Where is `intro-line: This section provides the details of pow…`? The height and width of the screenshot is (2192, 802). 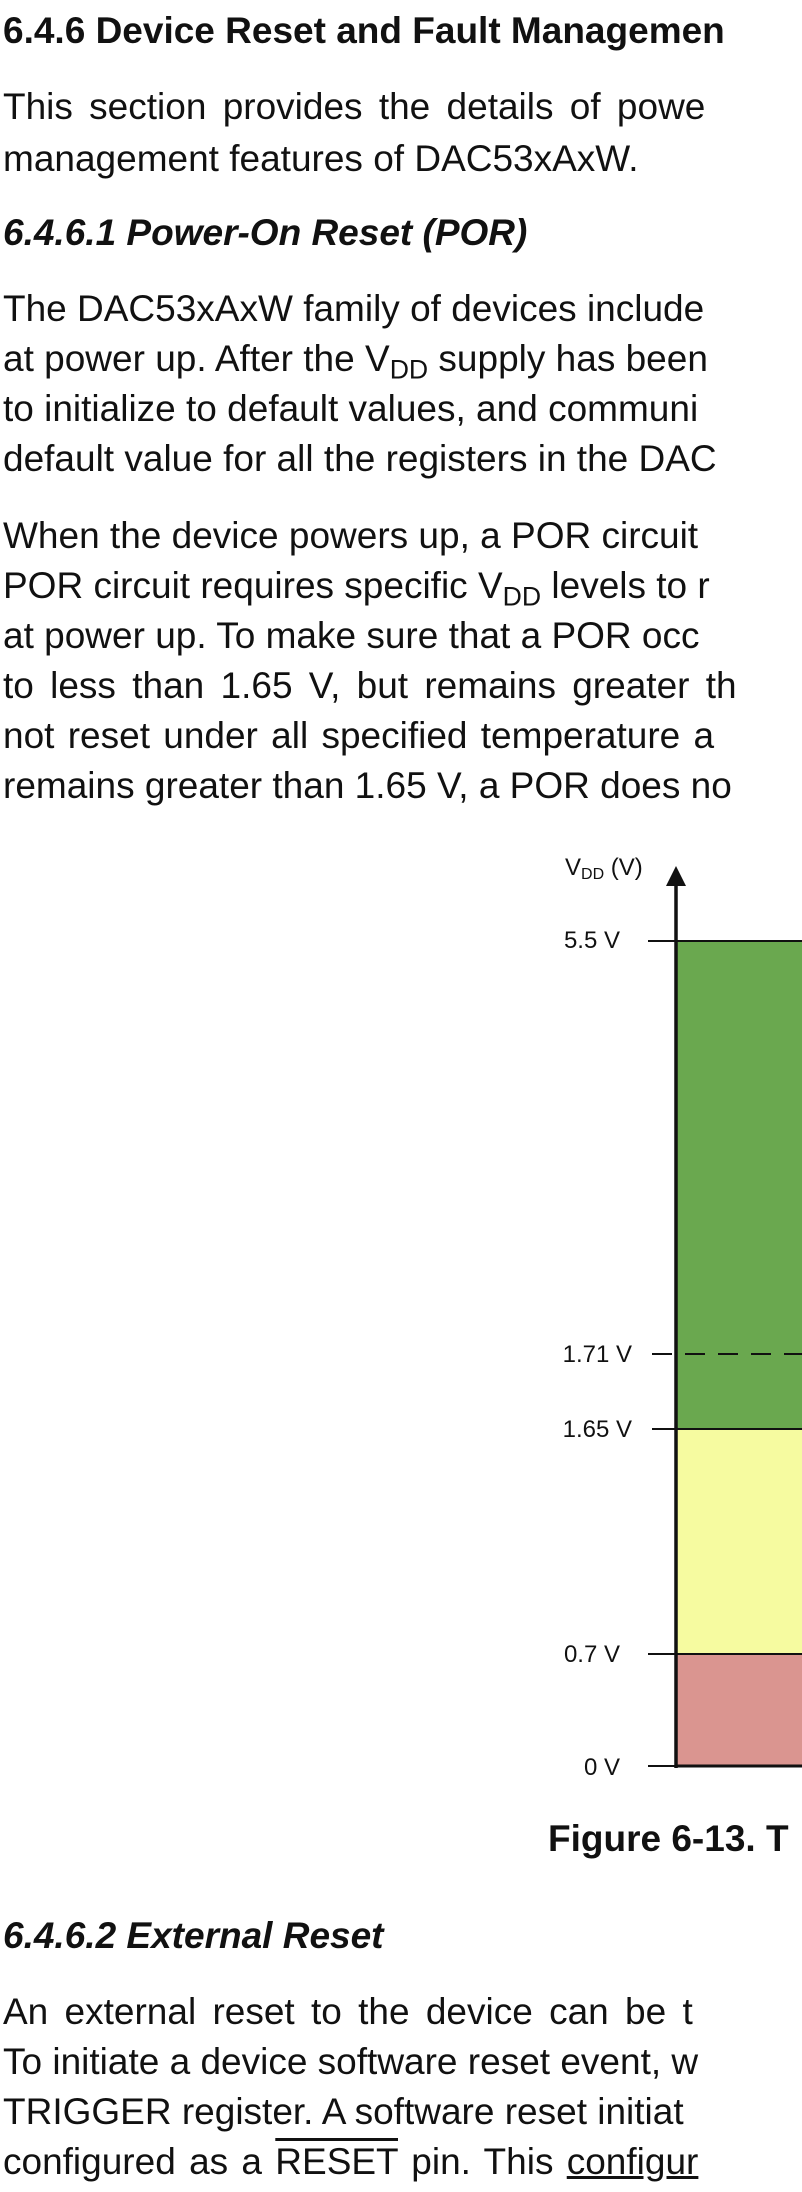
intro-line: This section provides the details of pow… is located at coordinates (354, 106).